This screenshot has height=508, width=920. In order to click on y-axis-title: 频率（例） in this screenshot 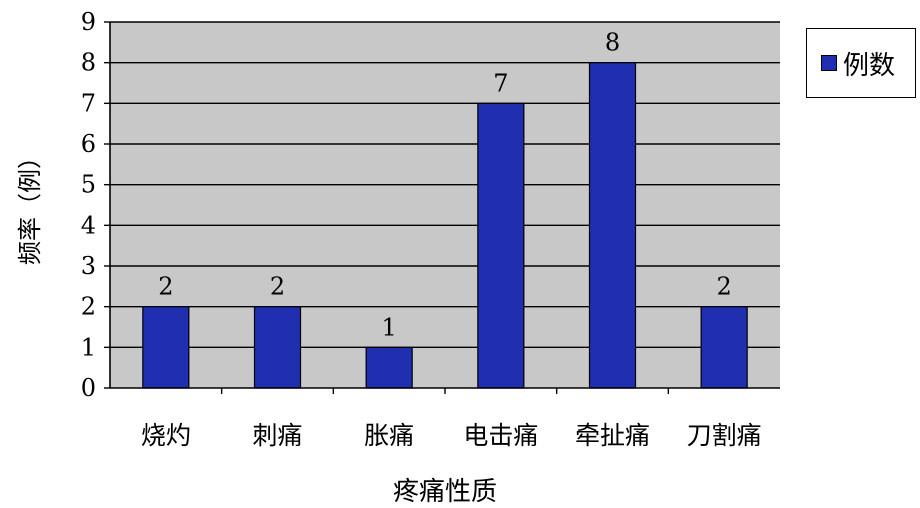, I will do `click(30, 205)`.